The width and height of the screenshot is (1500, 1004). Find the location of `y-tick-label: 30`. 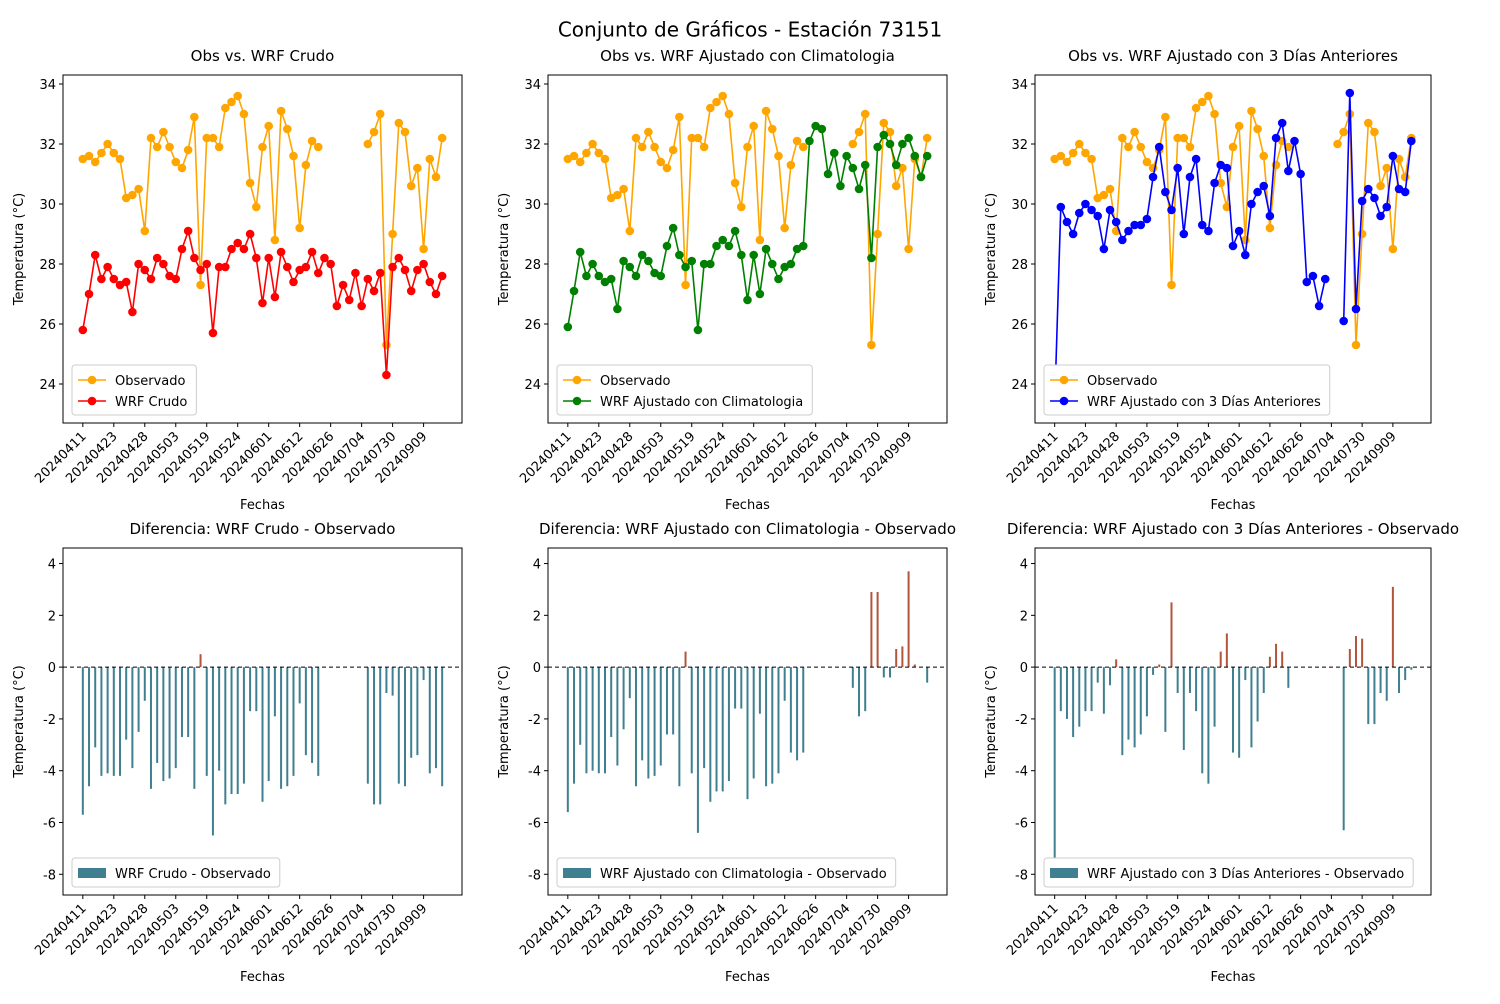

y-tick-label: 30 is located at coordinates (47, 205).